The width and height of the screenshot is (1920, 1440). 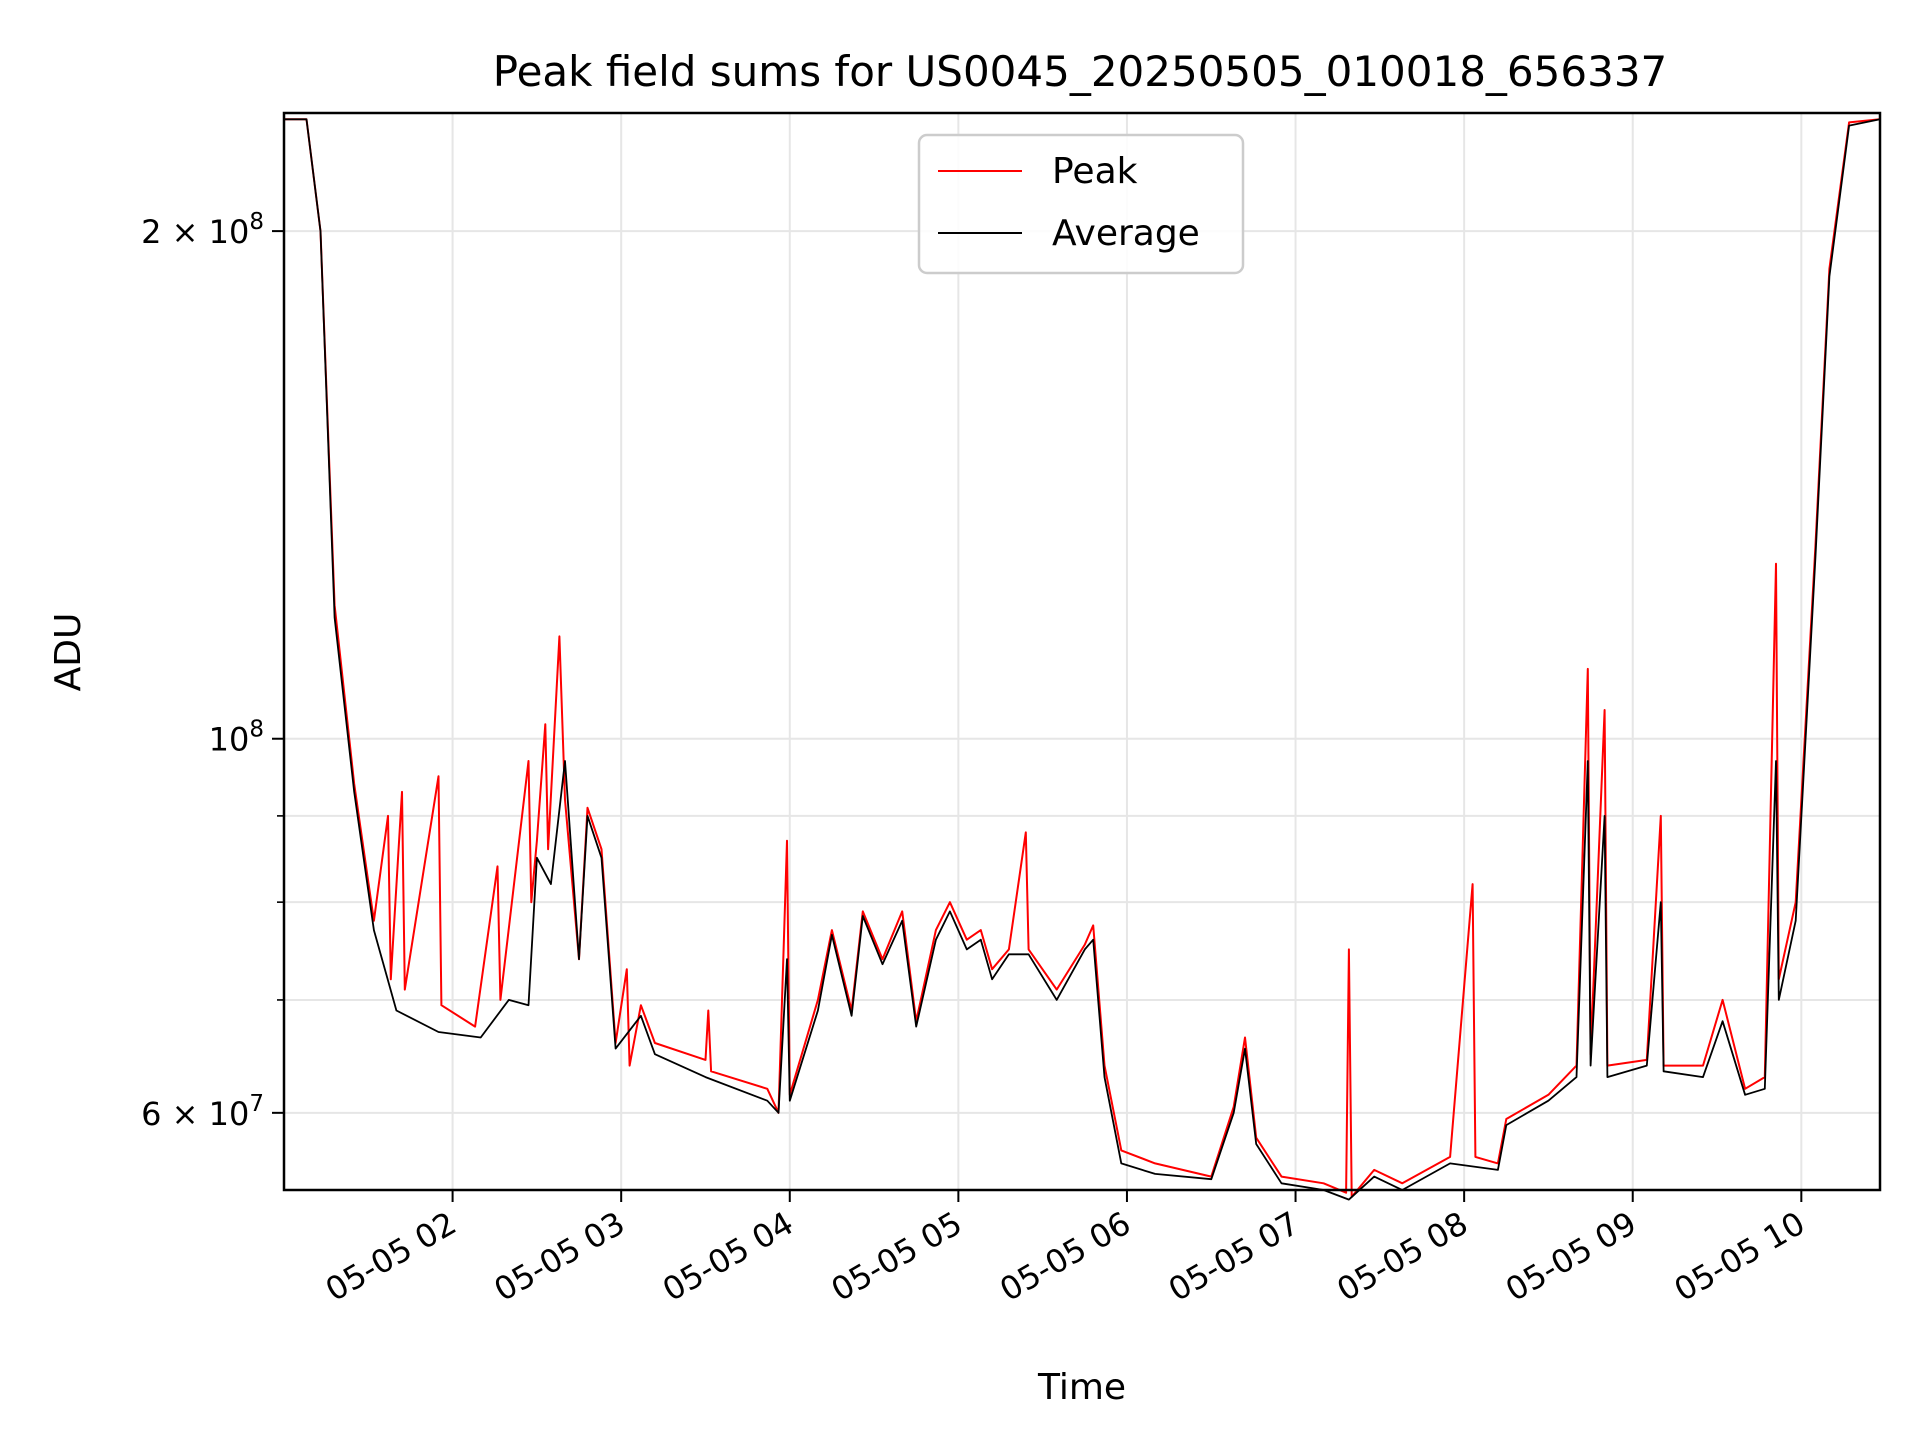 What do you see at coordinates (236, 738) in the screenshot?
I see `y-tick-label: 108` at bounding box center [236, 738].